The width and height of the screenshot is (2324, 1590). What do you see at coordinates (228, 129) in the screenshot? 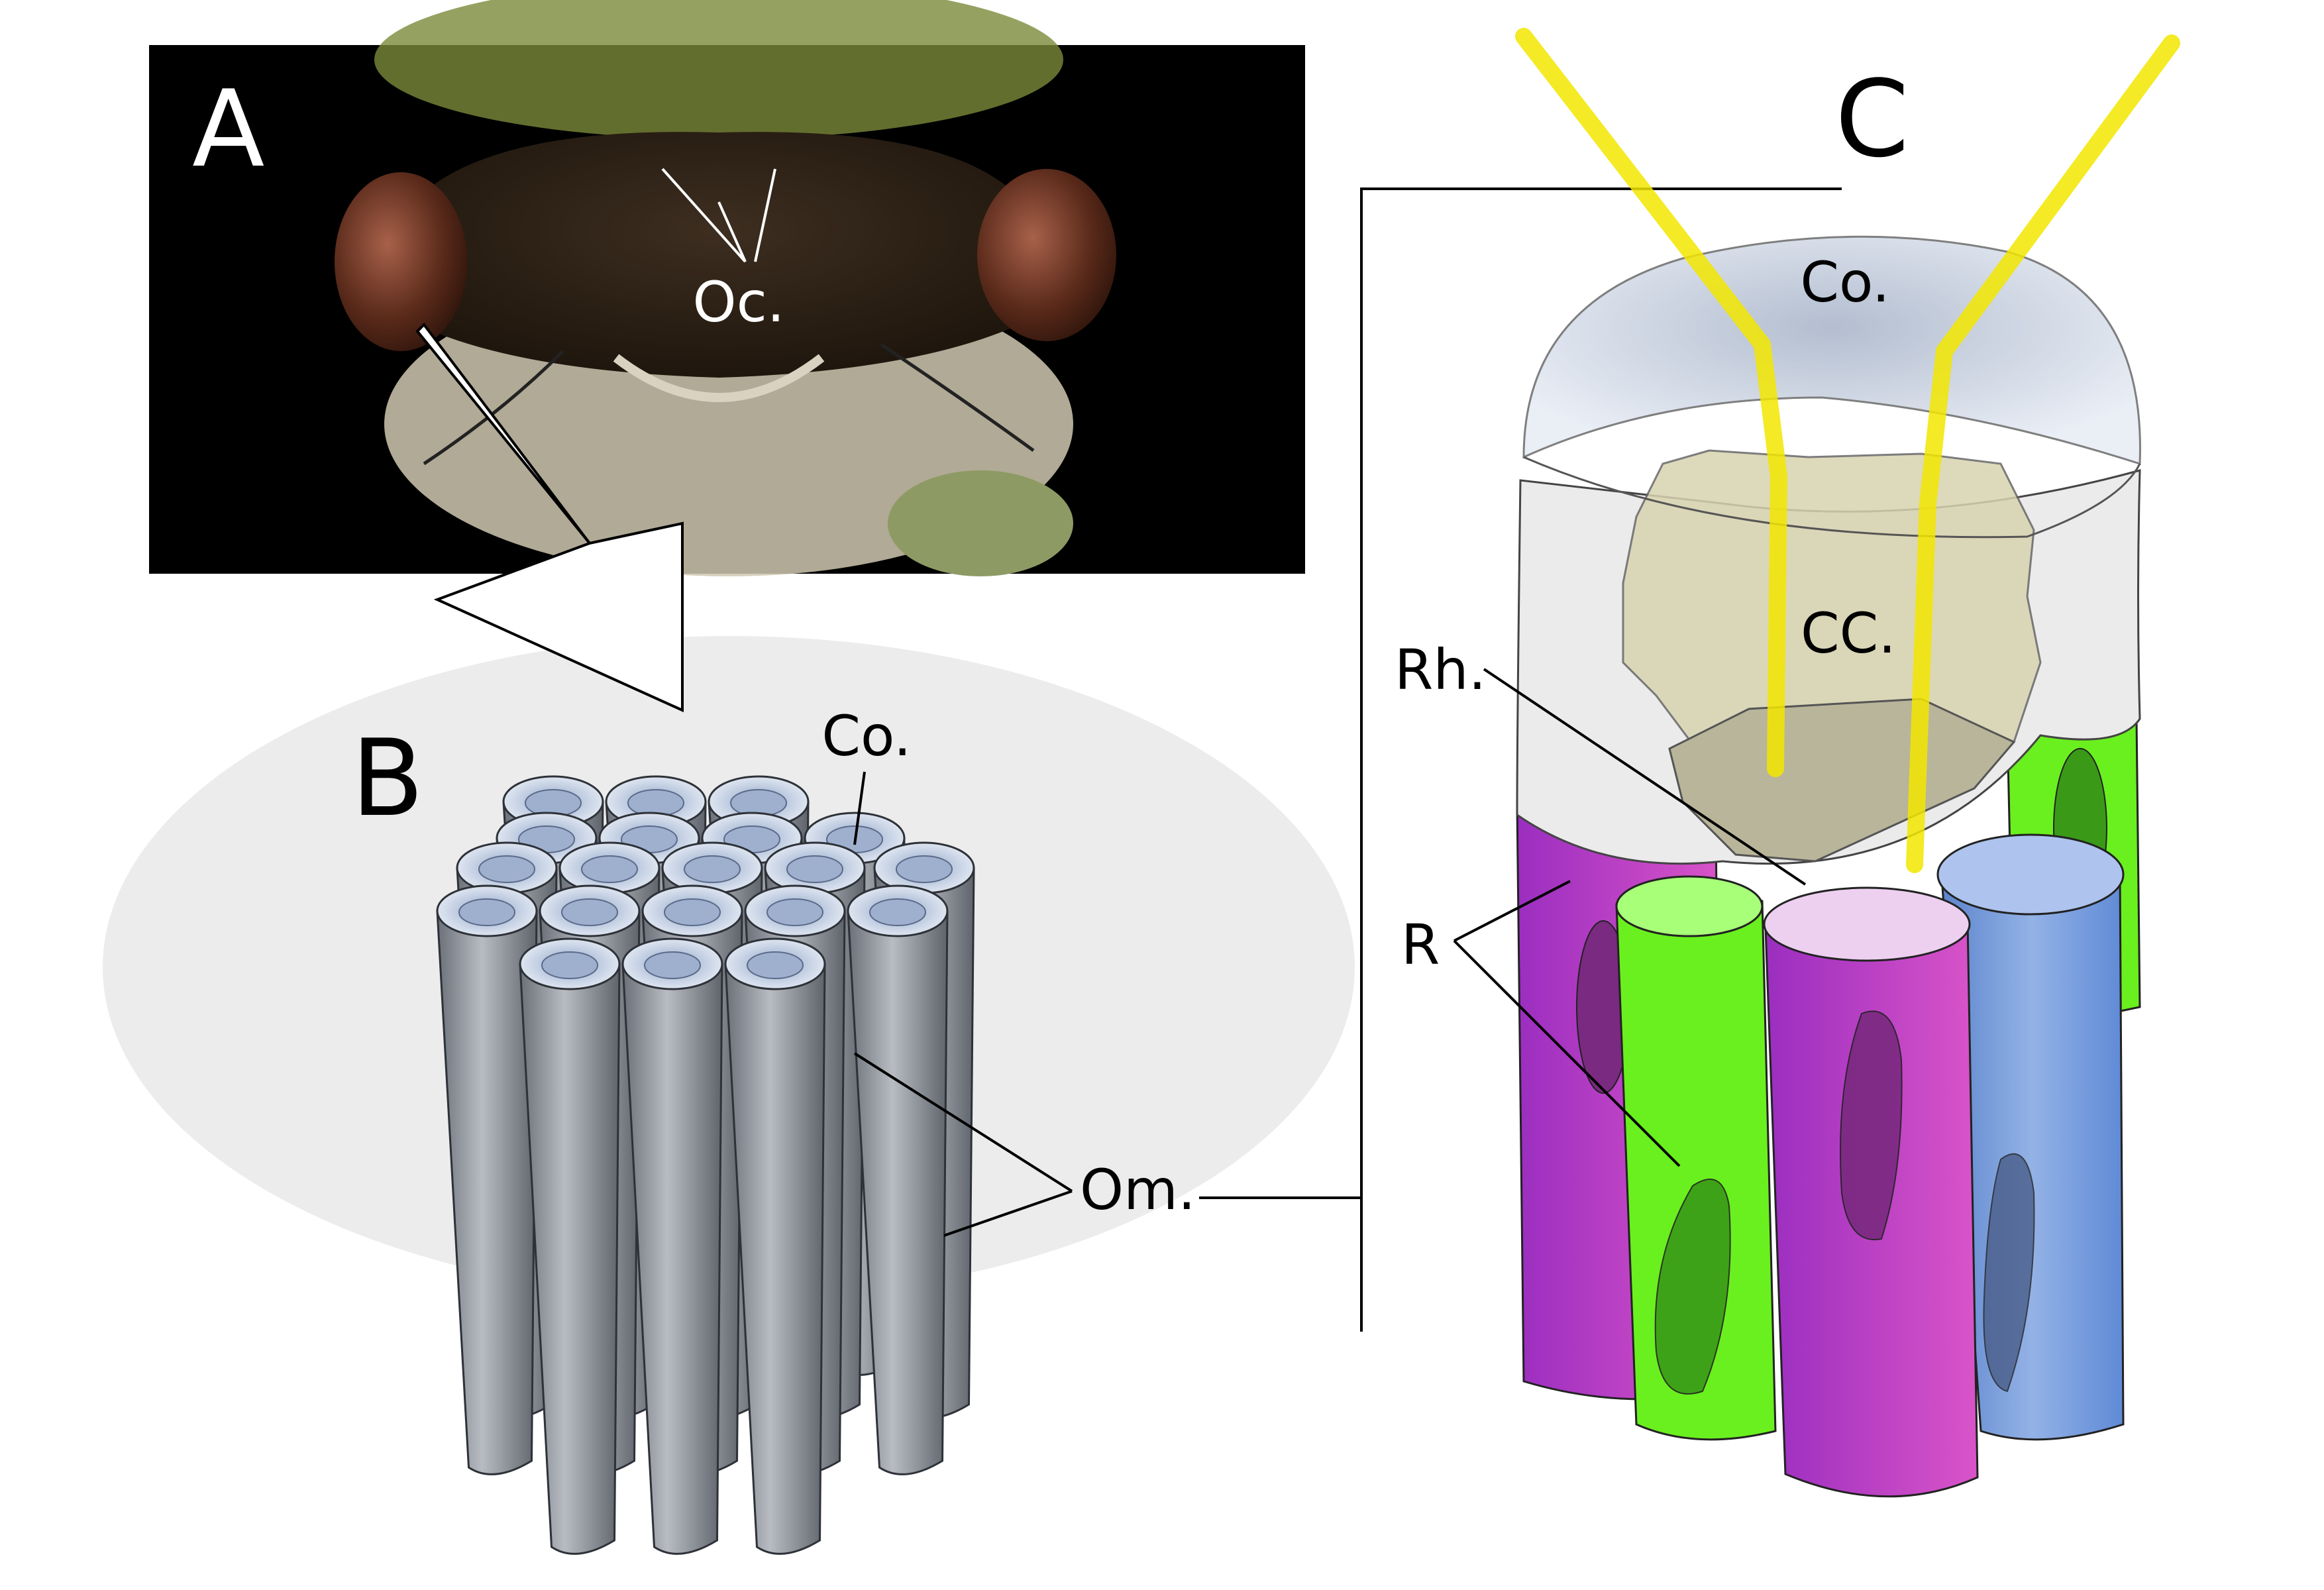
I see `panel-a-letter: A` at bounding box center [228, 129].